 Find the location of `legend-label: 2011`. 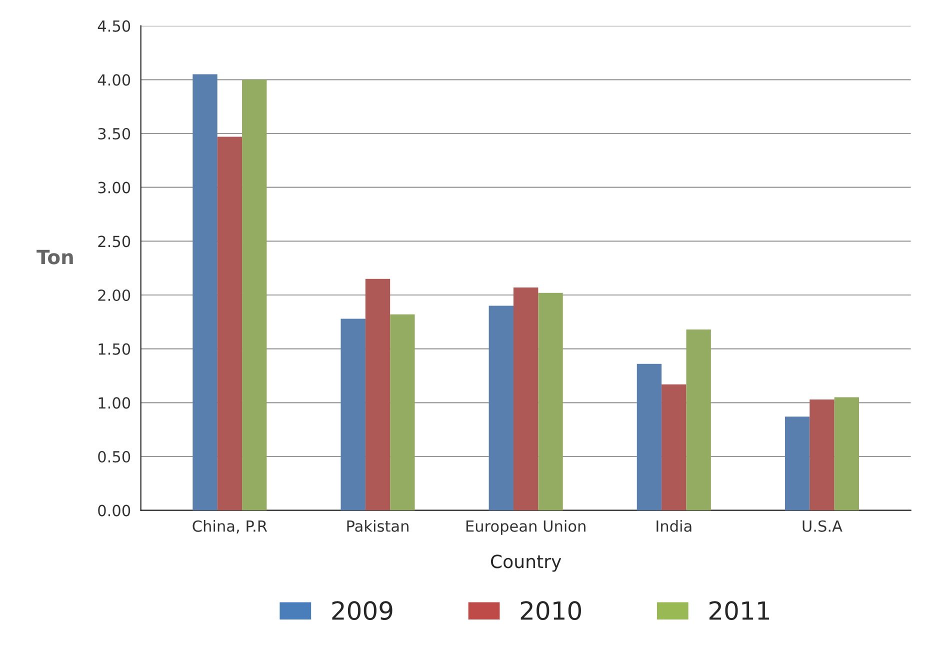

legend-label: 2011 is located at coordinates (739, 610).